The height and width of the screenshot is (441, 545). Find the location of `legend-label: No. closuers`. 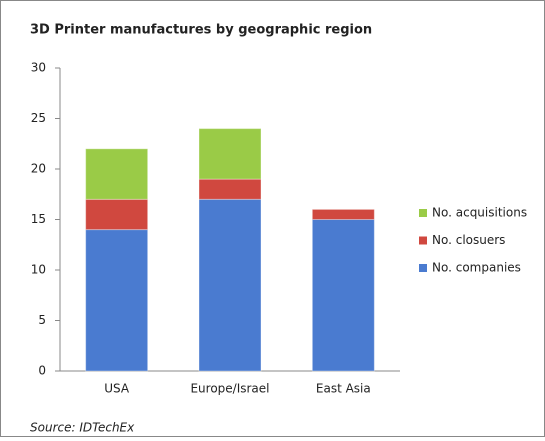

legend-label: No. closuers is located at coordinates (468, 240).